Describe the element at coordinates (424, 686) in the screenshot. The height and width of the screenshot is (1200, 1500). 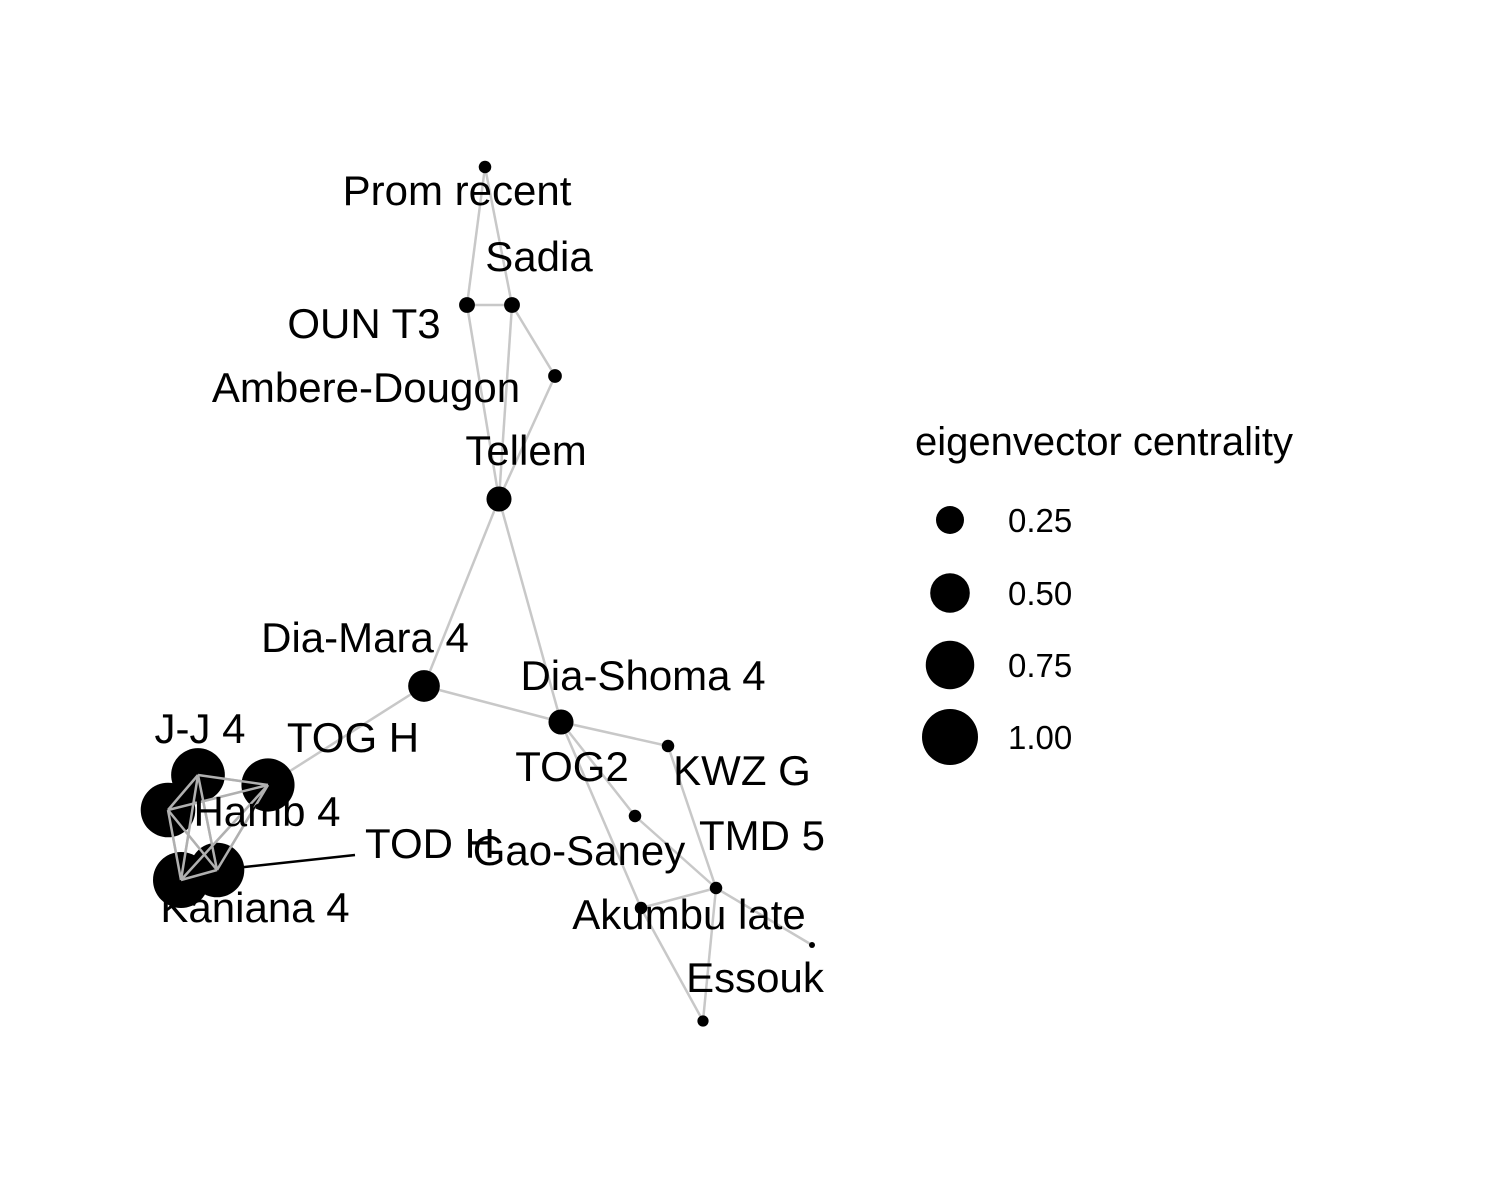
I see `node-diamara` at that location.